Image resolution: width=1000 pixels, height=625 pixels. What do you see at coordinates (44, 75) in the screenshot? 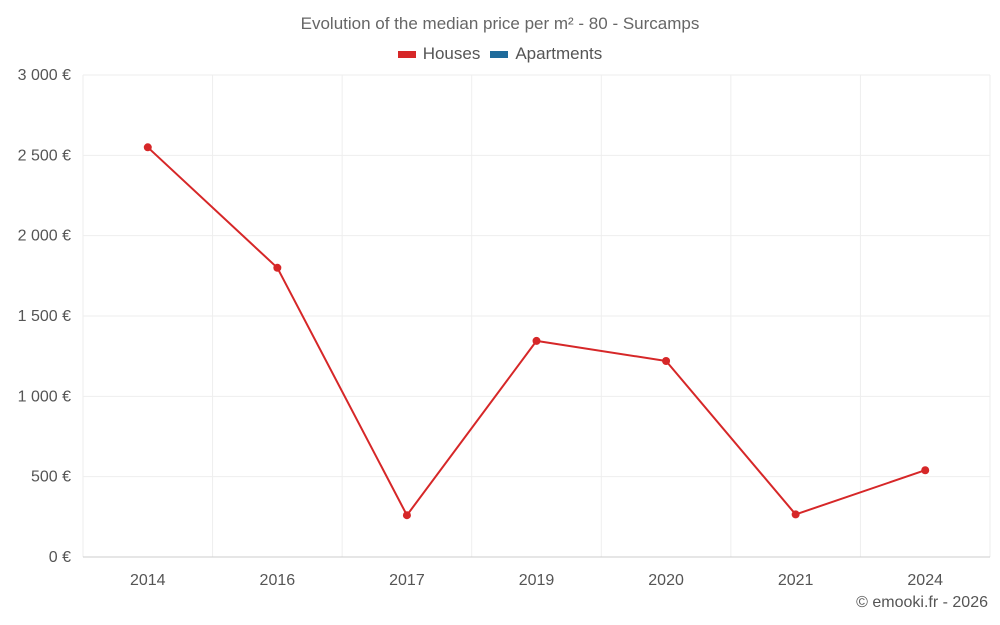
I see `y-tick-label: 3 000 €` at bounding box center [44, 75].